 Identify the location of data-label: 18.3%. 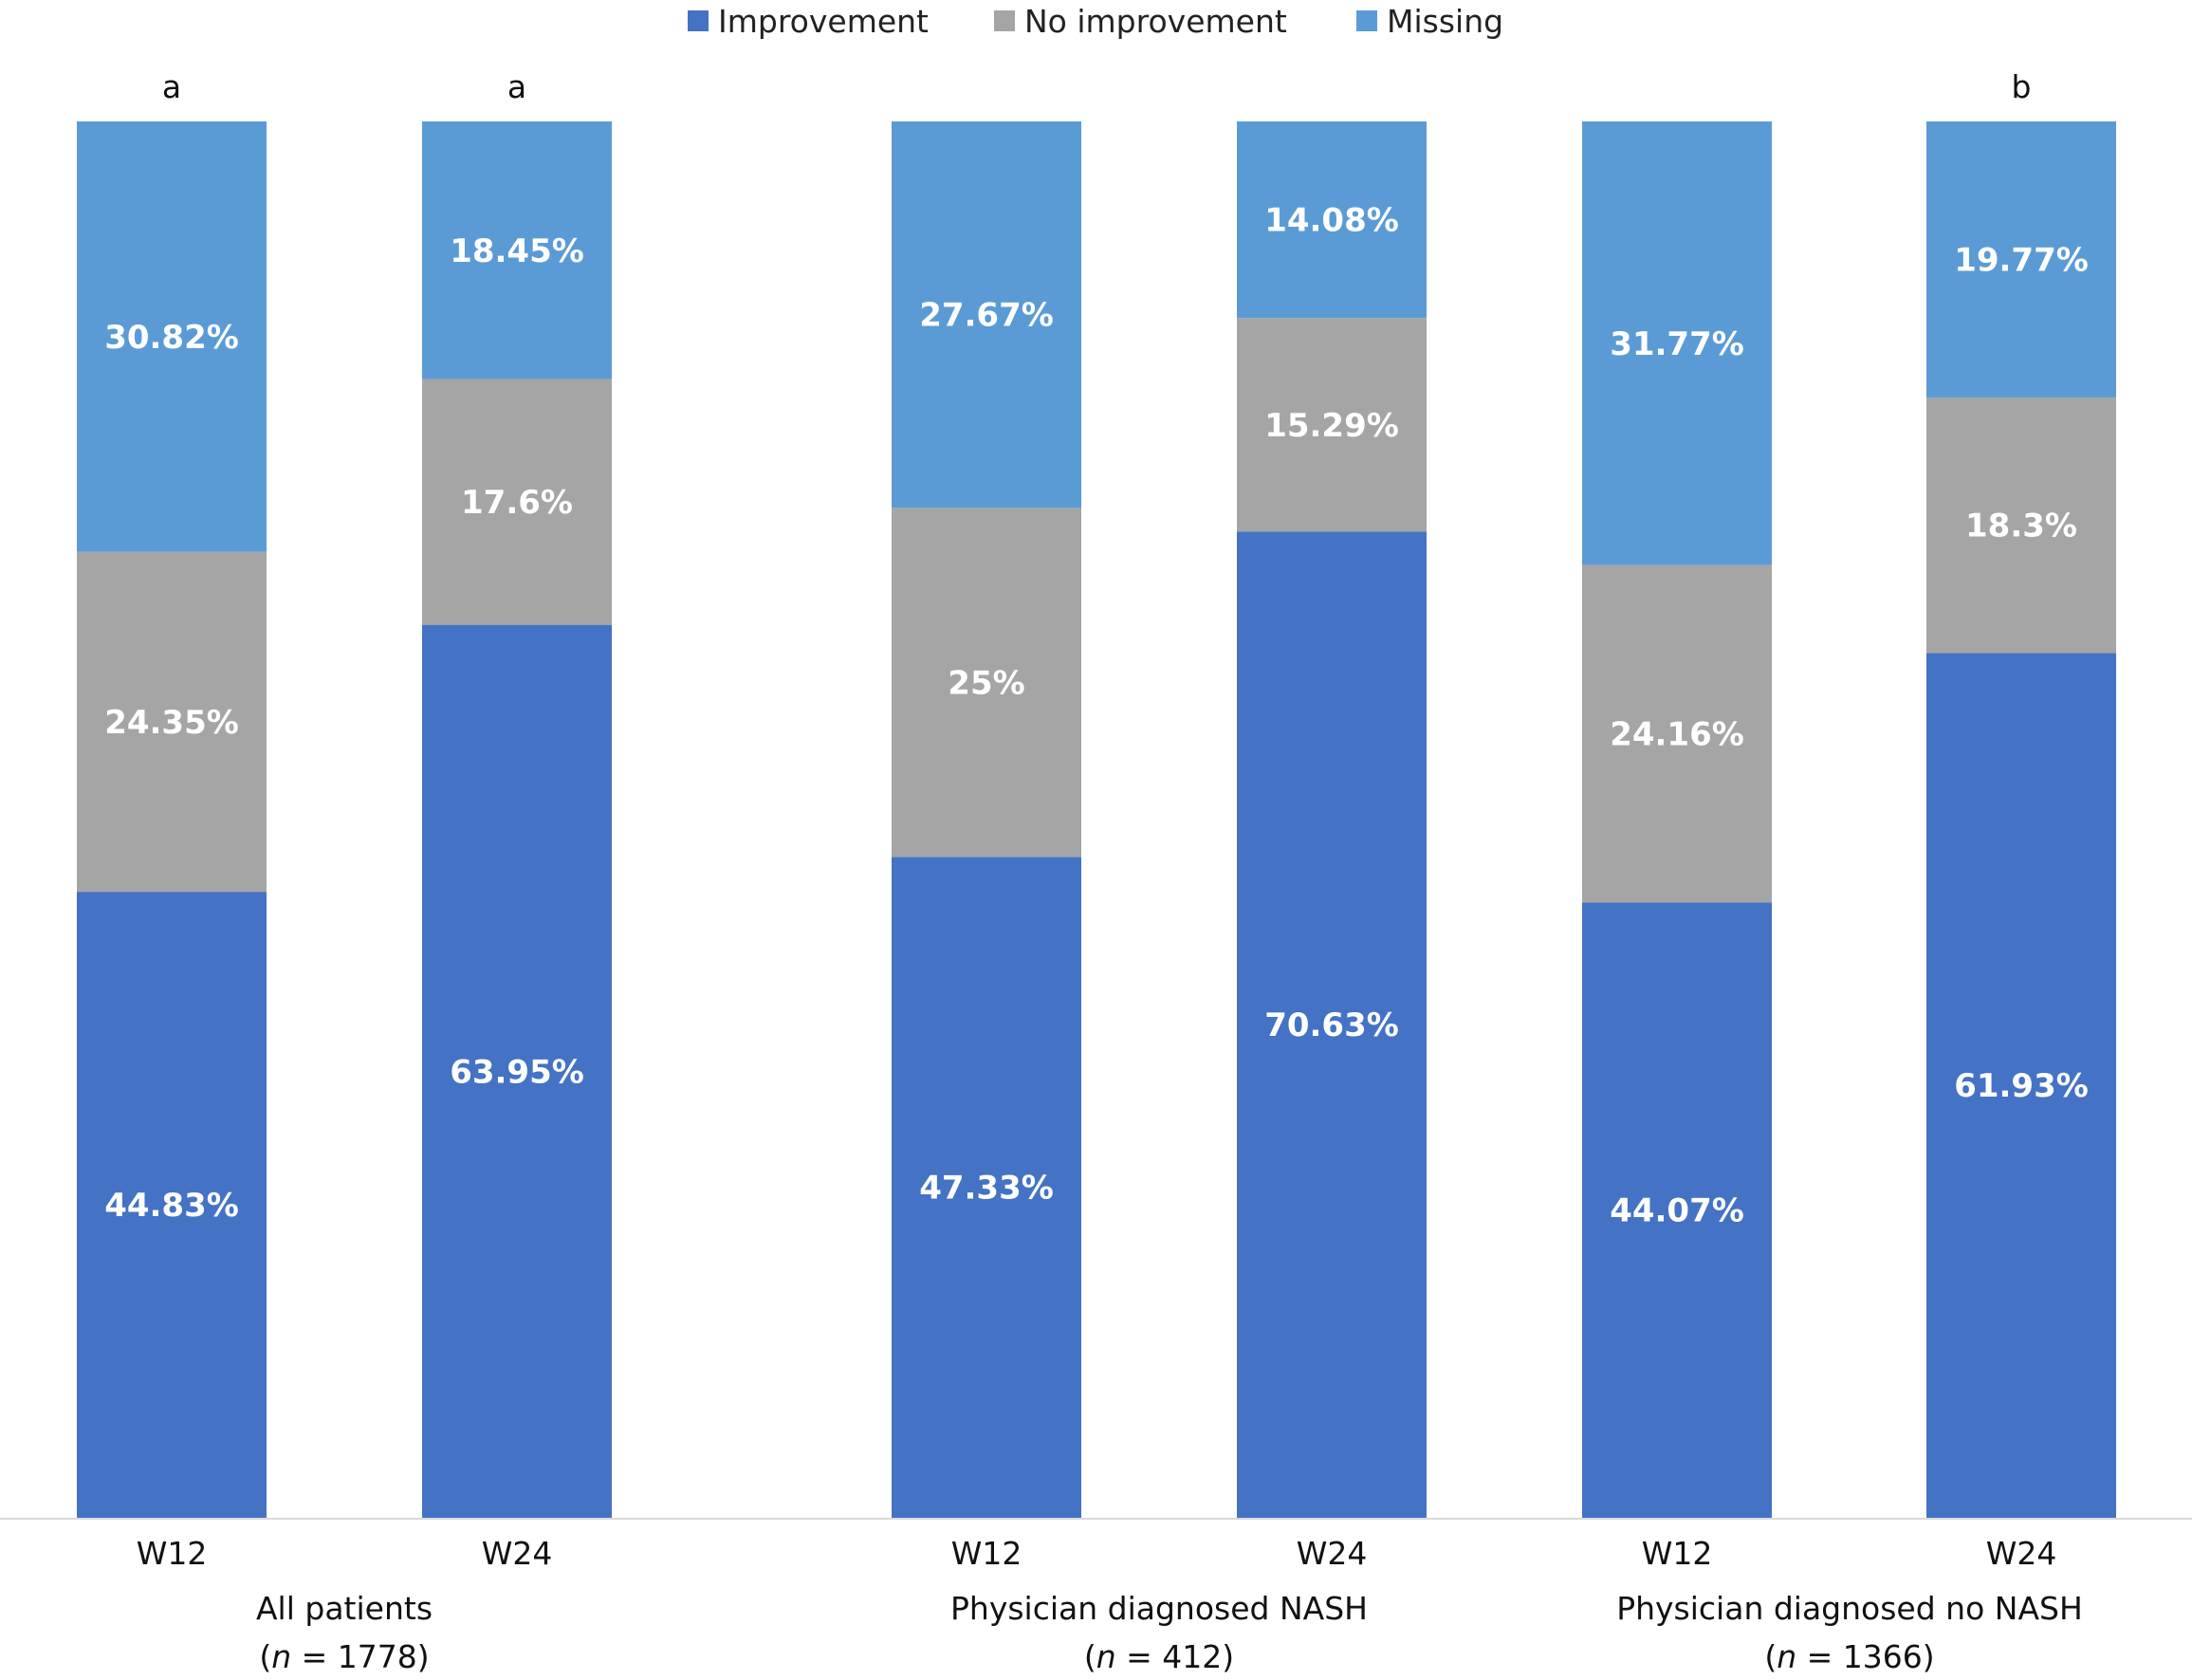
(2021, 526).